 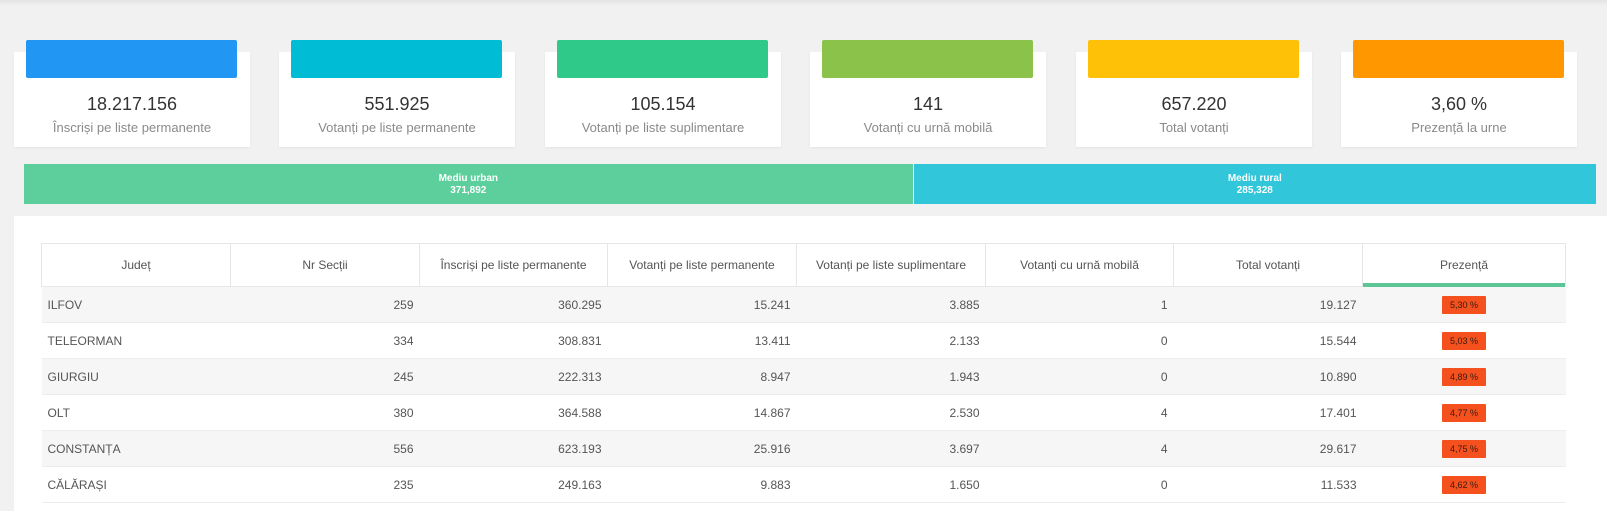 What do you see at coordinates (1194, 104) in the screenshot?
I see `card-value: 657.220` at bounding box center [1194, 104].